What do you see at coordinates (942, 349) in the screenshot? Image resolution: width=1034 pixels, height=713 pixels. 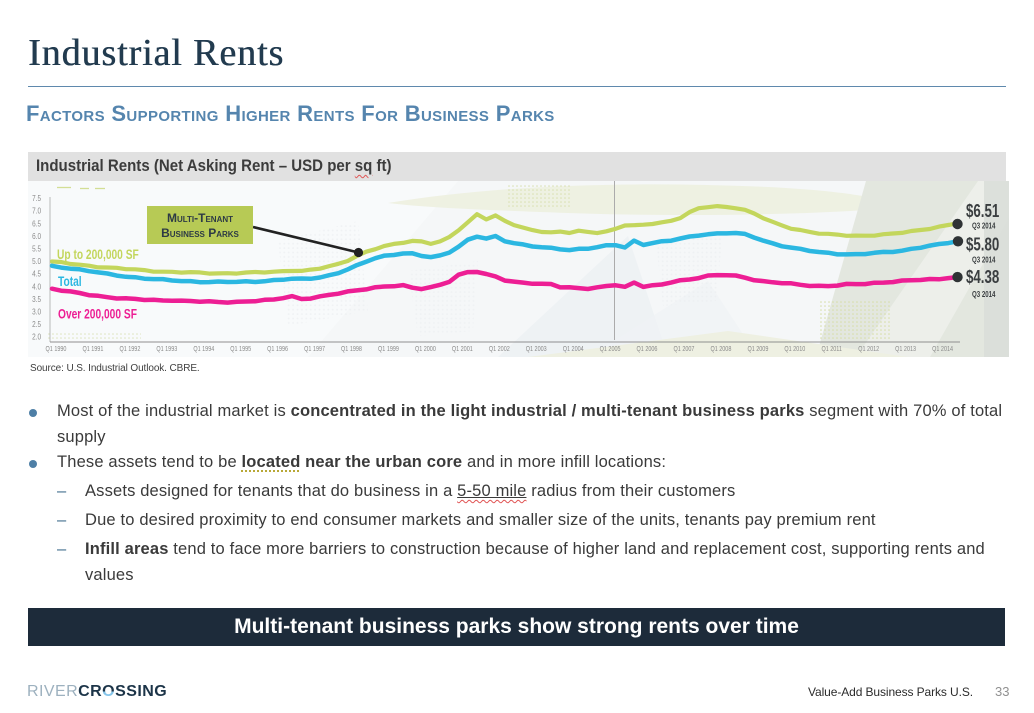 I see `svg-text: Q1 2014` at bounding box center [942, 349].